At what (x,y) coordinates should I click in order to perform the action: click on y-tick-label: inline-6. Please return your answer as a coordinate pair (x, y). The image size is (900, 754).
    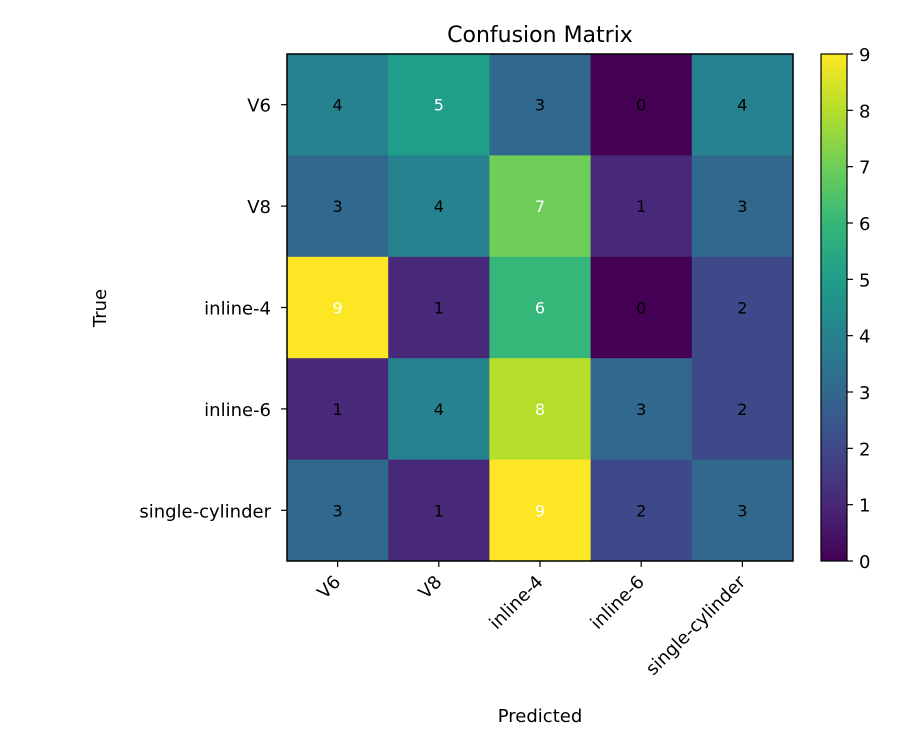
    Looking at the image, I should click on (237, 410).